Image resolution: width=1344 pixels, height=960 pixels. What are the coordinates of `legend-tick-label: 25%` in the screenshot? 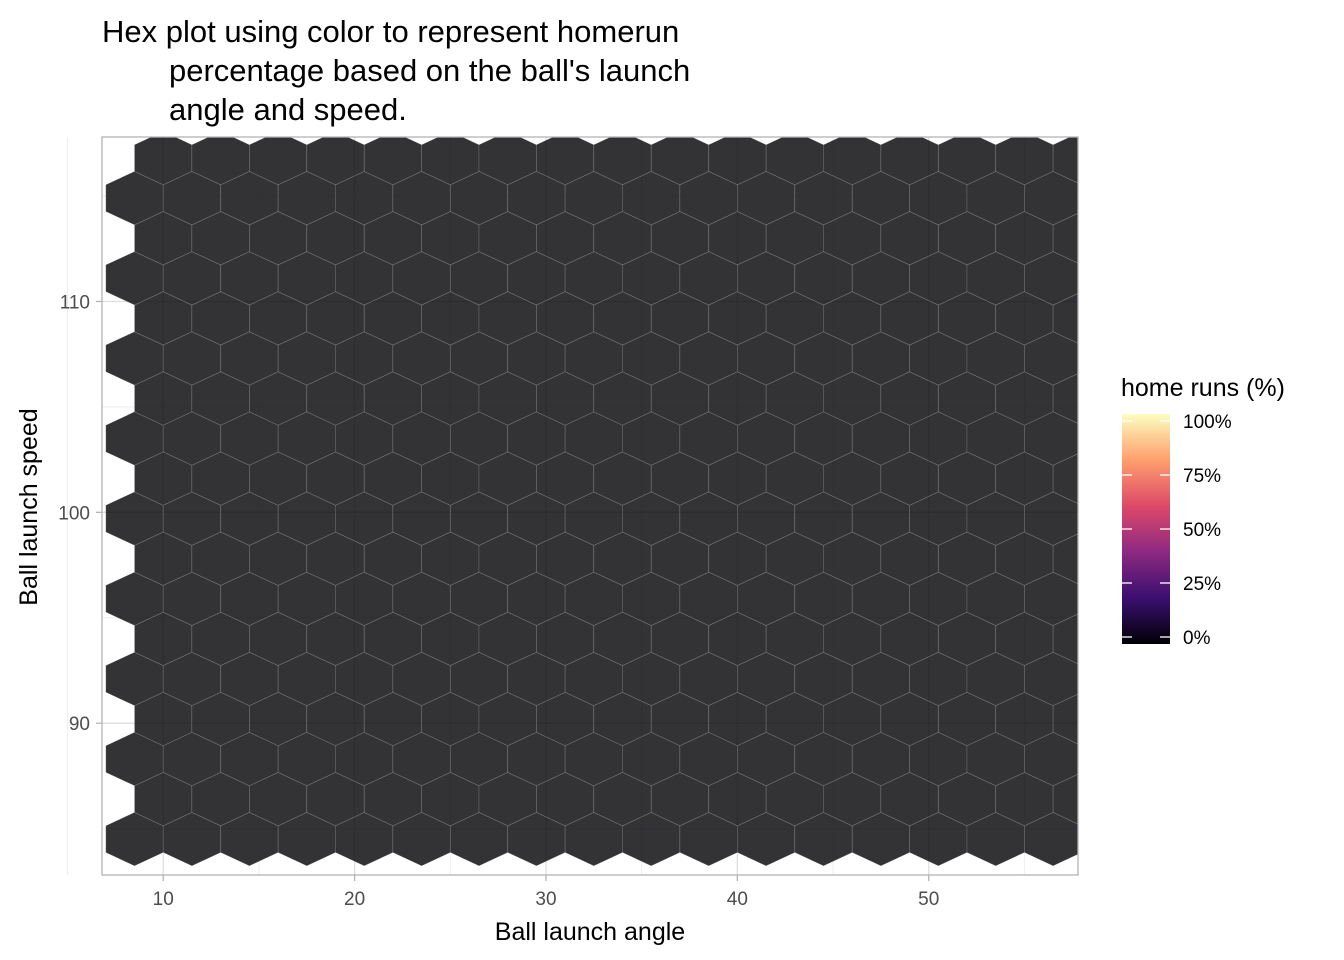 It's located at (1202, 584).